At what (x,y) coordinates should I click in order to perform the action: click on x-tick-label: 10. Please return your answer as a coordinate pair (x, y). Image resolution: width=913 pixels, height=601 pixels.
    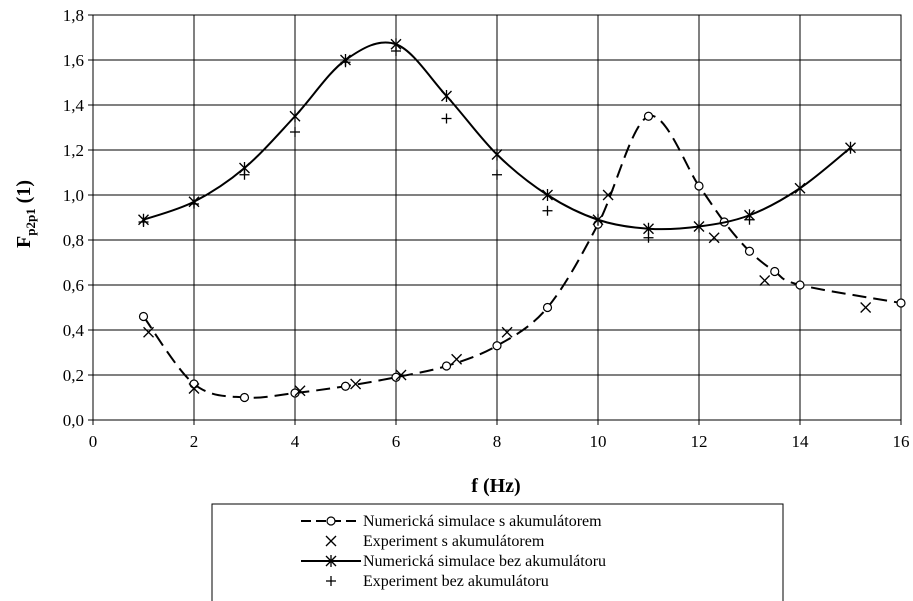
    Looking at the image, I should click on (598, 441).